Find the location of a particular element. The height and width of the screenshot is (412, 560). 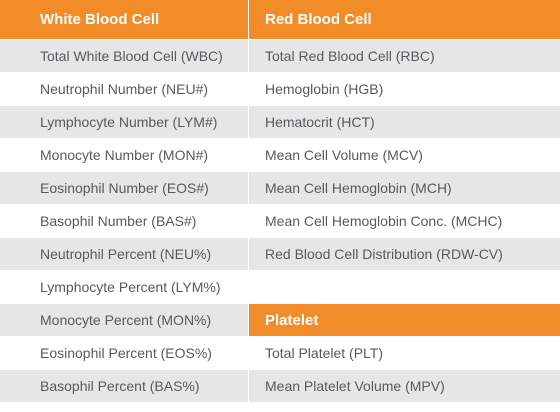

header-platelet: Platelet is located at coordinates (404, 320).